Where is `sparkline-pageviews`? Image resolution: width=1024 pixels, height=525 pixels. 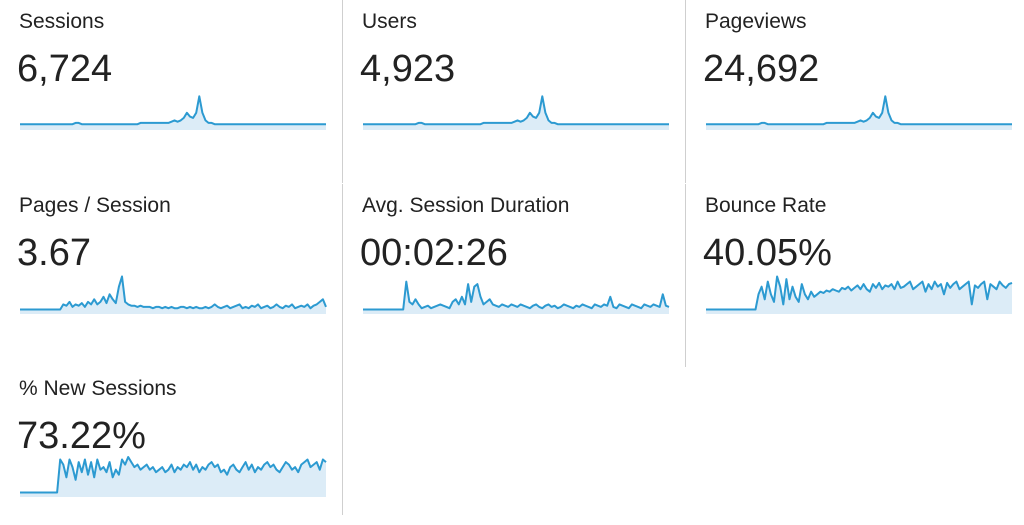
sparkline-pageviews is located at coordinates (859, 112).